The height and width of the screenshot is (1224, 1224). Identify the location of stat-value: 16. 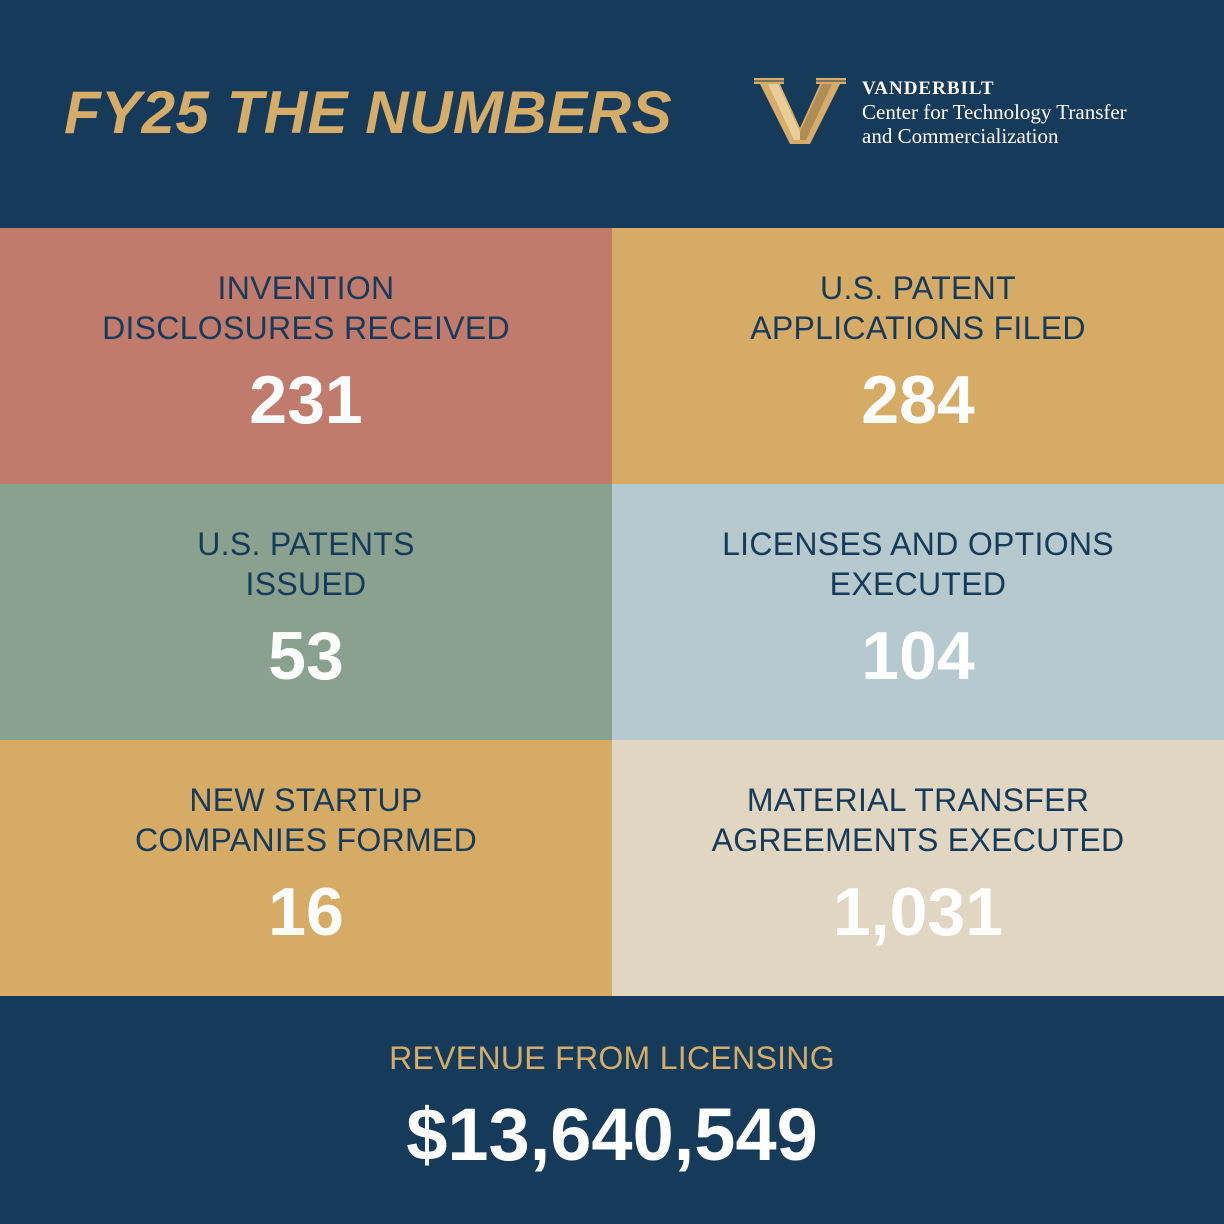
(306, 912).